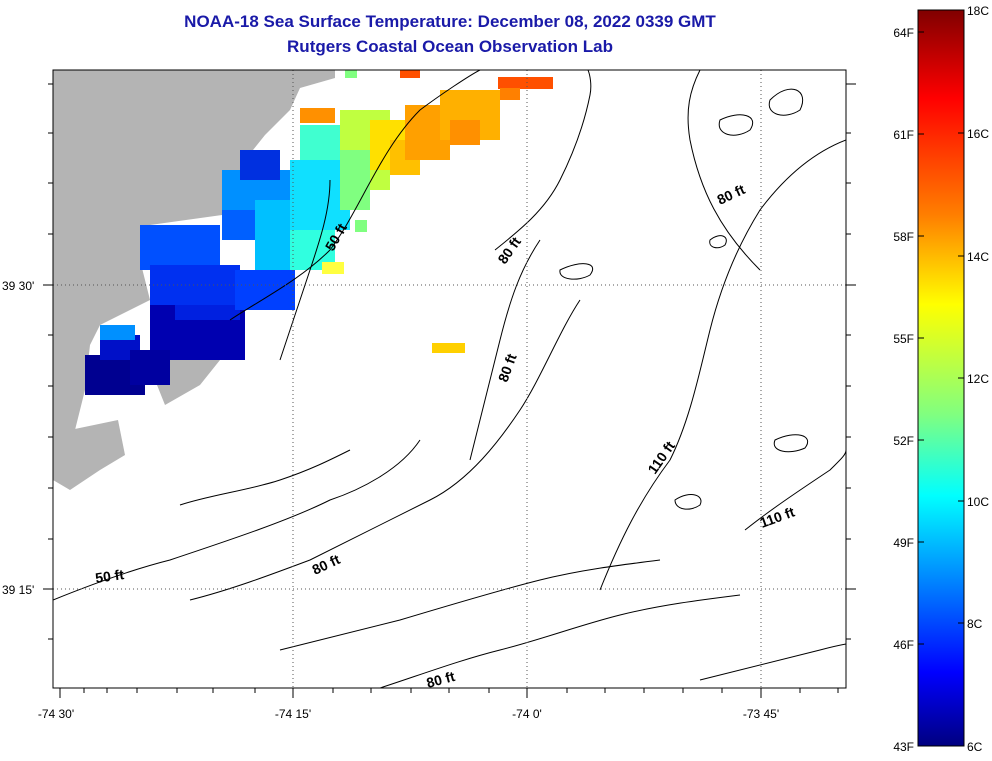 This screenshot has height=761, width=992. Describe the element at coordinates (903, 543) in the screenshot. I see `colorbar-fahrenheit-label: 49F` at that location.